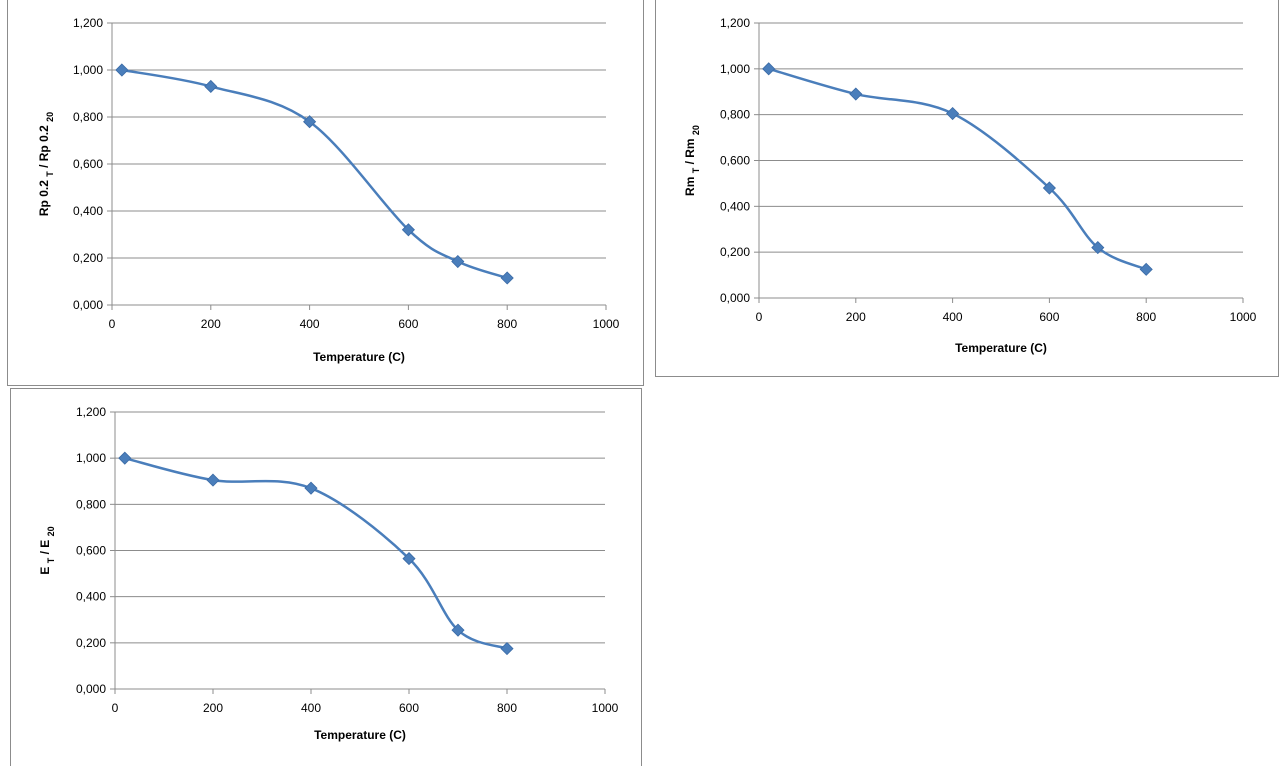 This screenshot has height=767, width=1279. I want to click on y-axis-title-text: / Rp 0.2, so click(44, 146).